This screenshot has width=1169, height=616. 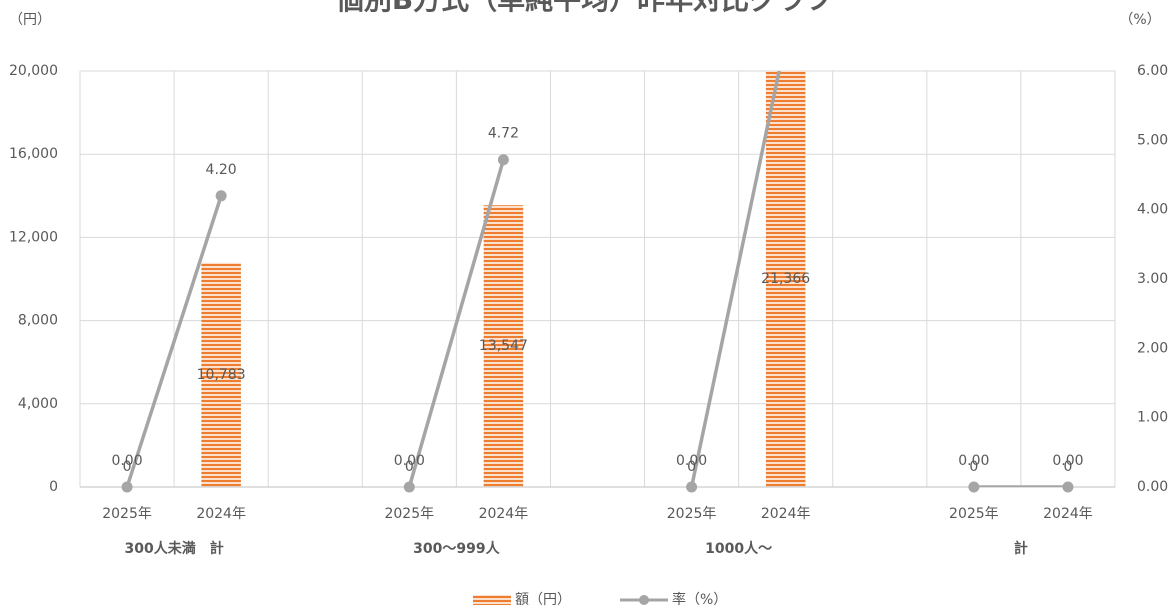 What do you see at coordinates (699, 599) in the screenshot?
I see `legend-rate-label: 率（%）` at bounding box center [699, 599].